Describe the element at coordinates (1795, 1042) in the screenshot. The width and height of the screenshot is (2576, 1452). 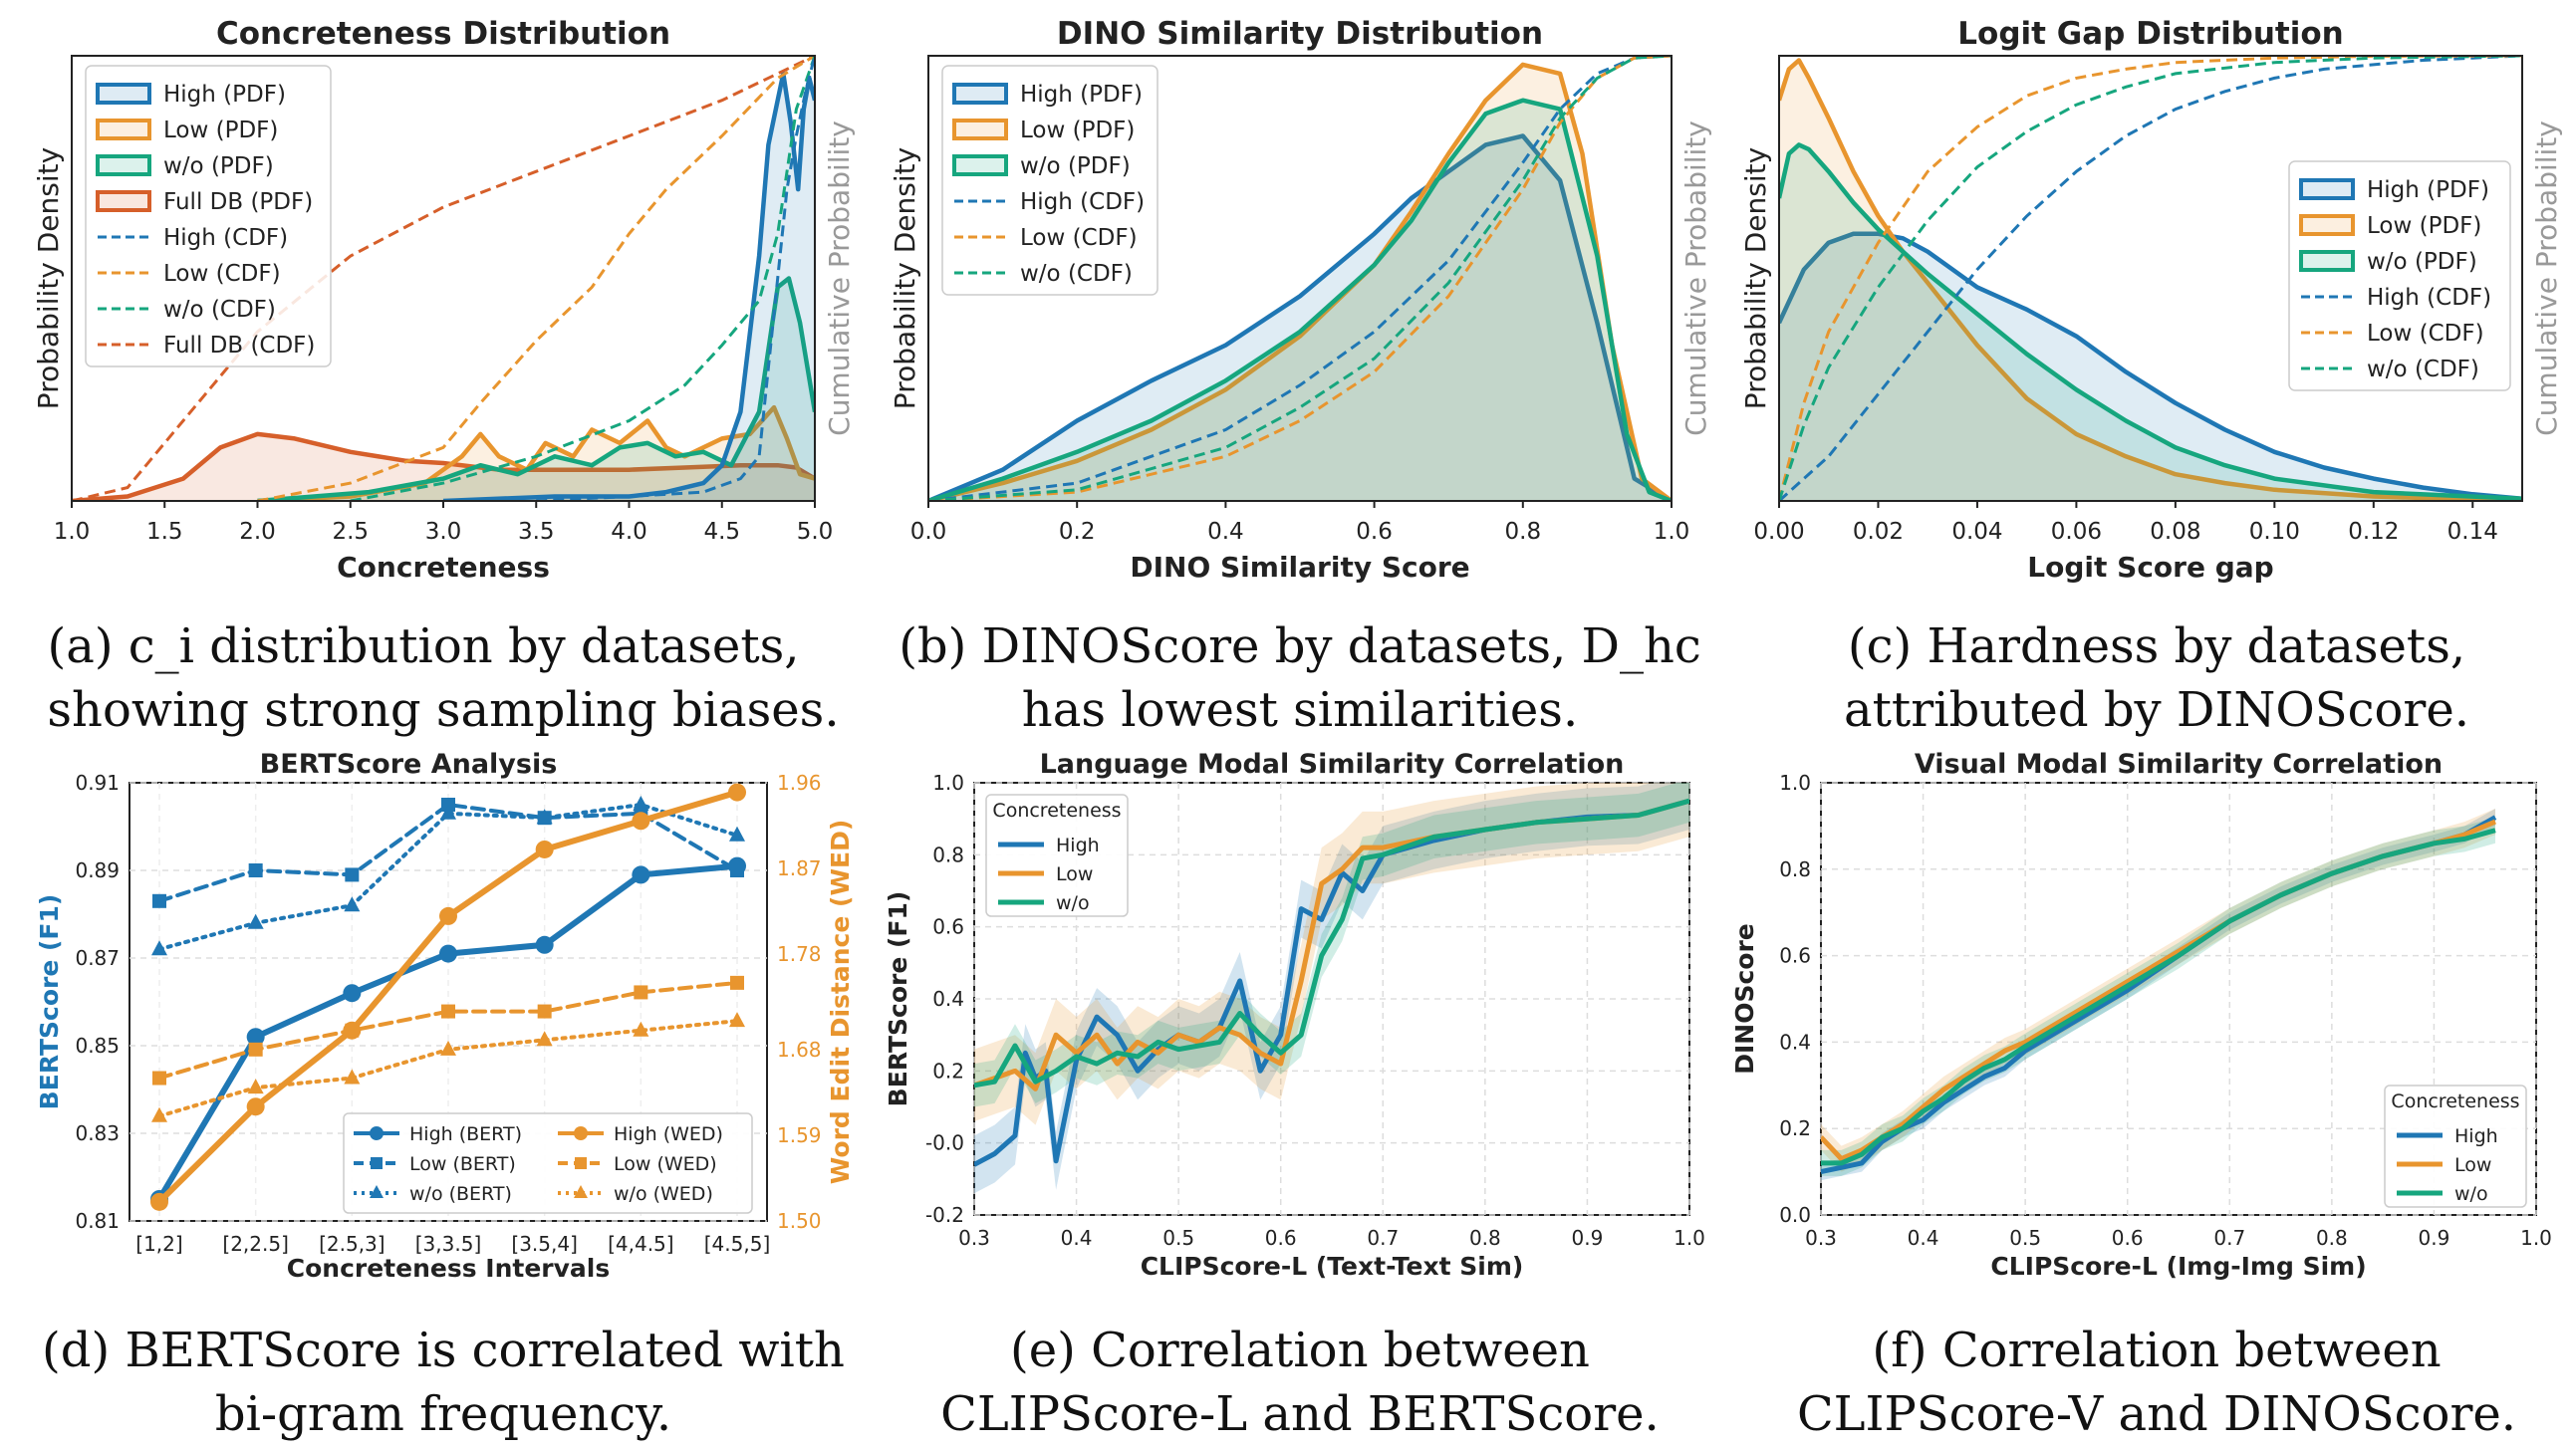
I see `y-tick-label: 0.4` at that location.